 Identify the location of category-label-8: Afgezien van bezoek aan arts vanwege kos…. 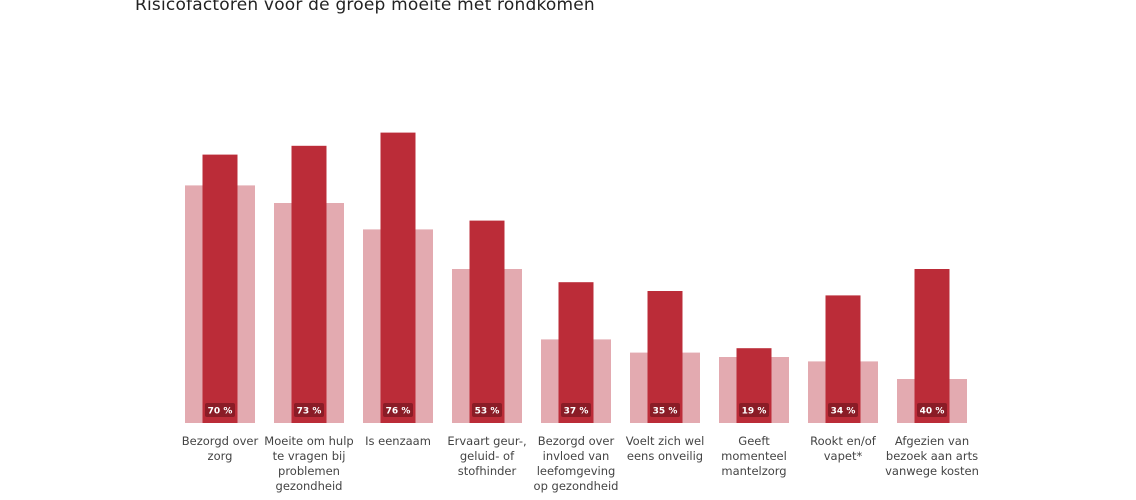
(932, 456).